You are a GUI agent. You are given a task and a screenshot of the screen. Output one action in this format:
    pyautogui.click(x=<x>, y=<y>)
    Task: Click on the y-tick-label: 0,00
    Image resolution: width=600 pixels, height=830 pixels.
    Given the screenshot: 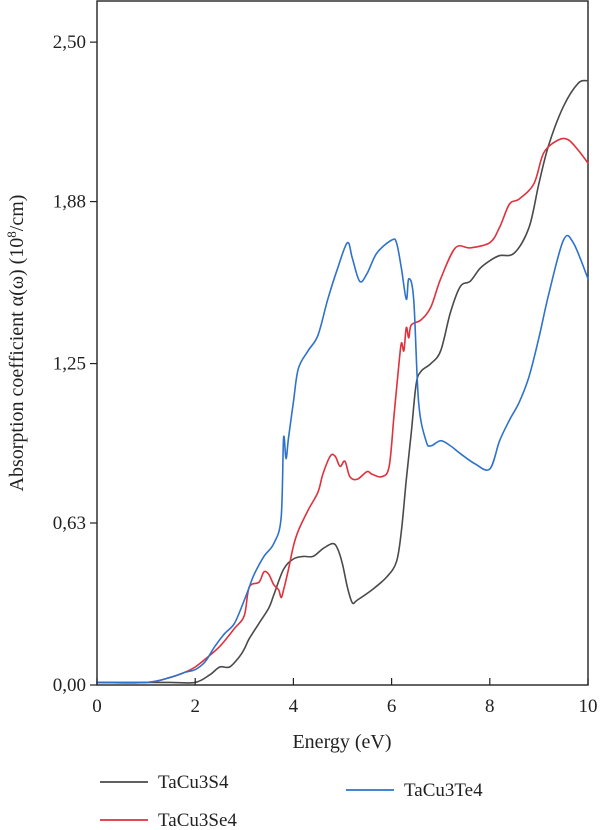 What is the action you would take?
    pyautogui.click(x=69, y=685)
    